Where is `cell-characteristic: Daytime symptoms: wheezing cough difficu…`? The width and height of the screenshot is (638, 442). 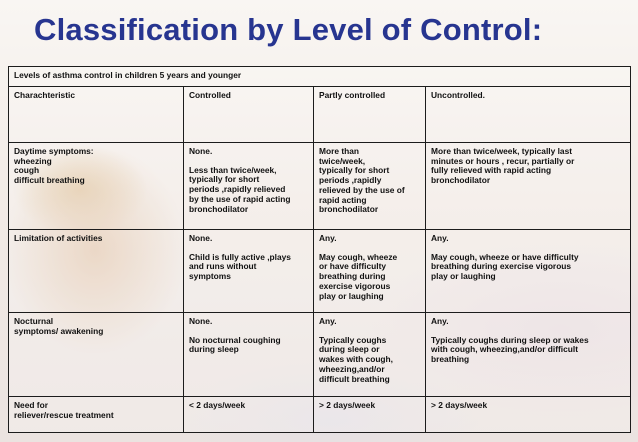 cell-characteristic: Daytime symptoms: wheezing cough difficu… is located at coordinates (96, 186).